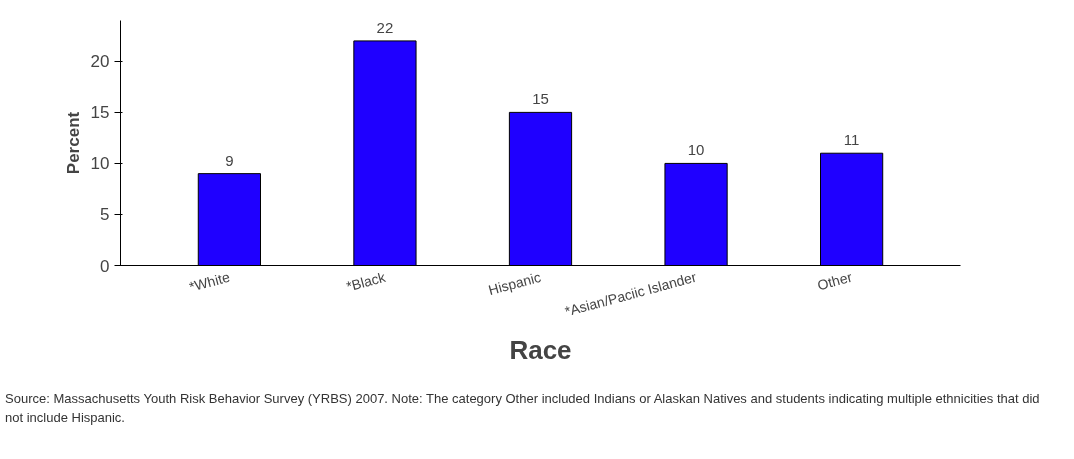 This screenshot has height=459, width=1074. What do you see at coordinates (209, 281) in the screenshot?
I see `x-tick-label: *White` at bounding box center [209, 281].